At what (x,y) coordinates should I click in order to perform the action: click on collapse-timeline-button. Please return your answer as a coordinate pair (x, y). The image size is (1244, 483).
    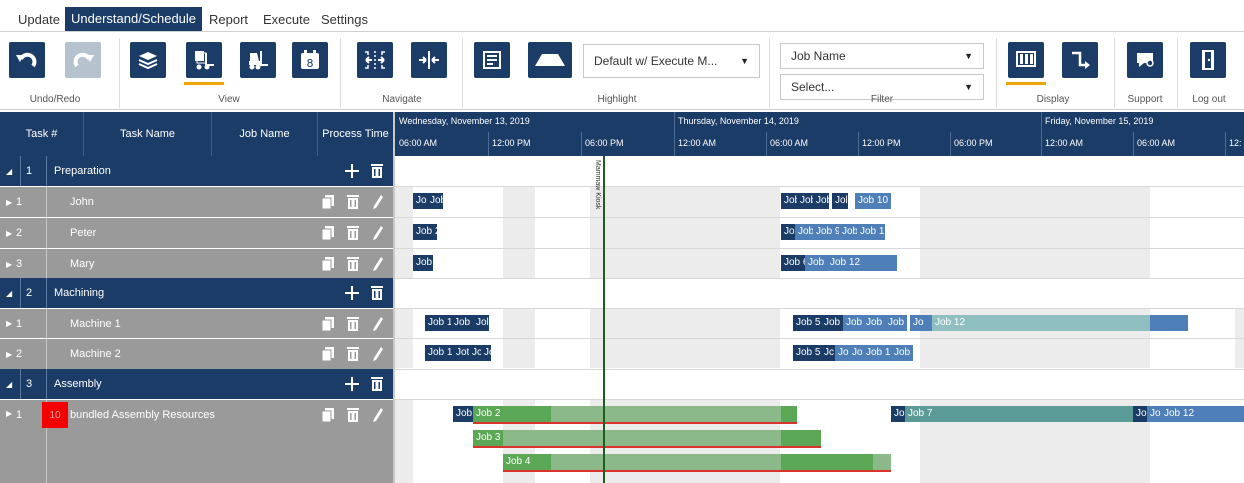
    Looking at the image, I should click on (429, 60).